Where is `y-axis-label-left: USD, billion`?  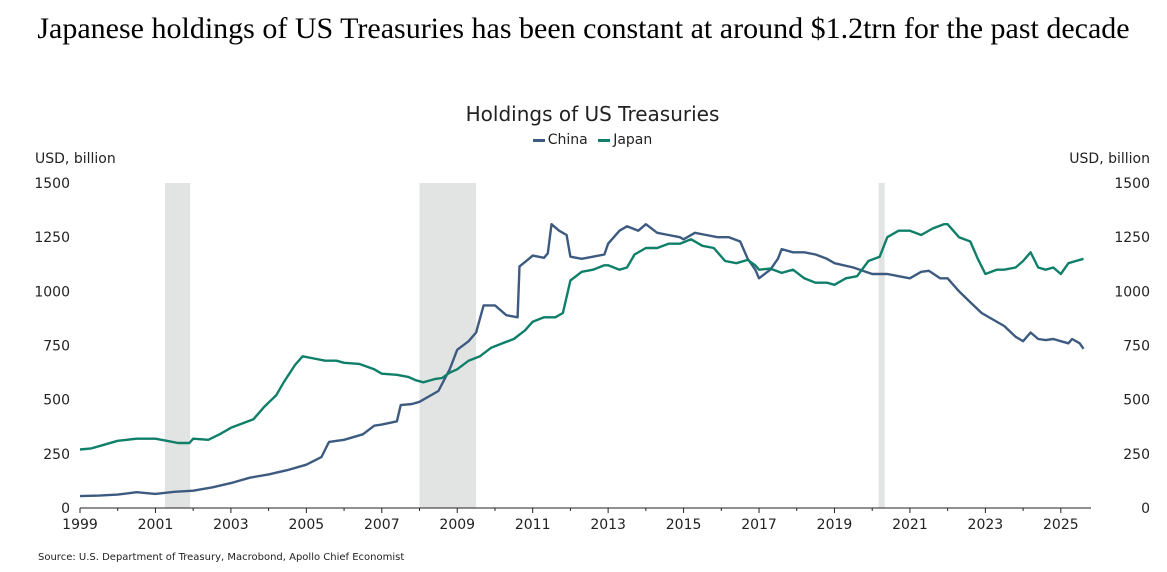
y-axis-label-left: USD, billion is located at coordinates (75, 159).